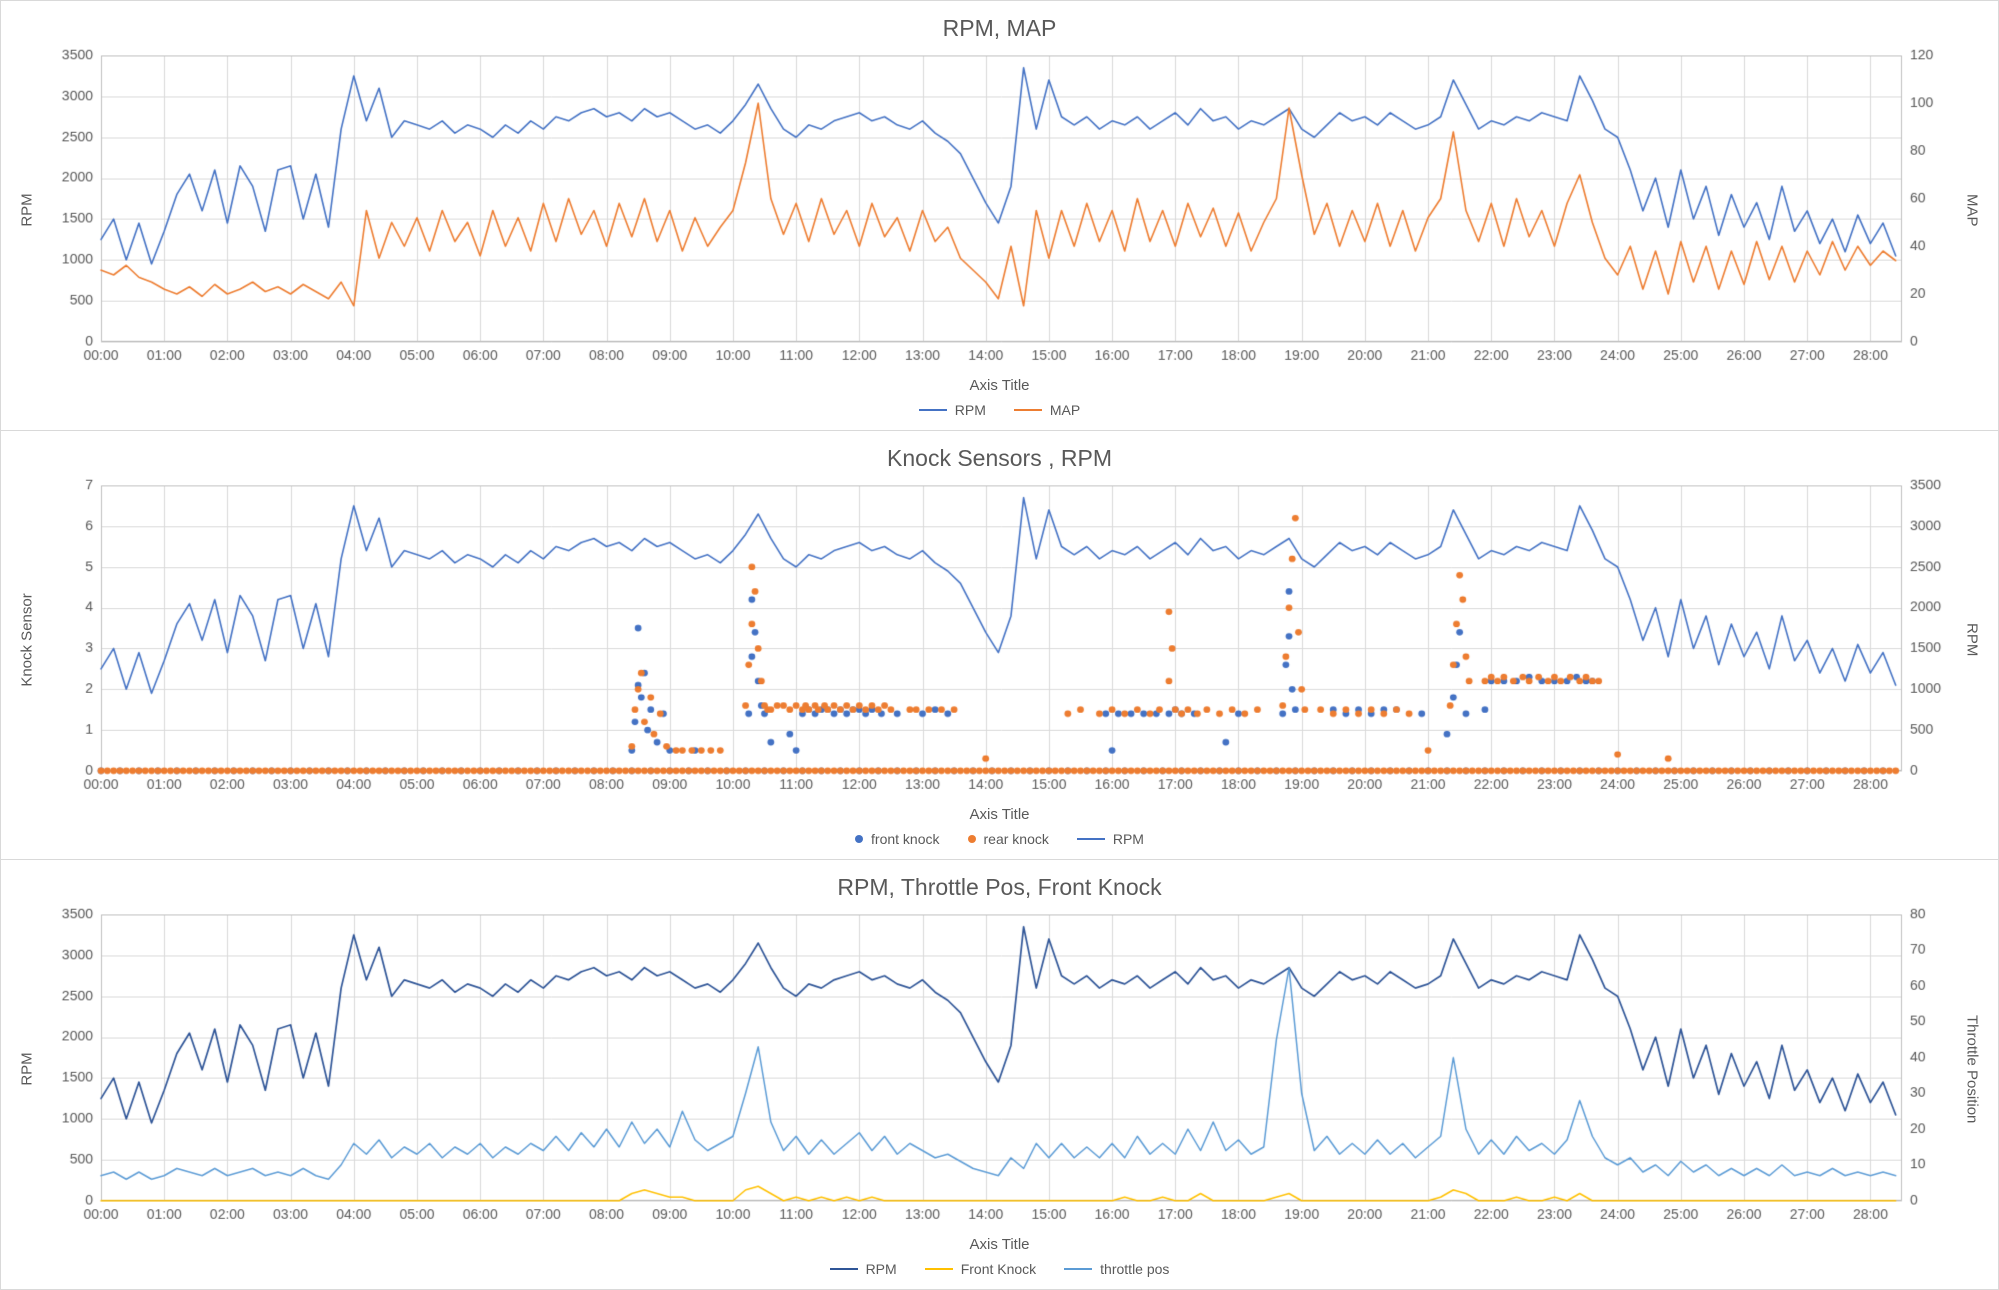  Describe the element at coordinates (1972, 210) in the screenshot. I see `right-axis-title-map: MAP` at that location.